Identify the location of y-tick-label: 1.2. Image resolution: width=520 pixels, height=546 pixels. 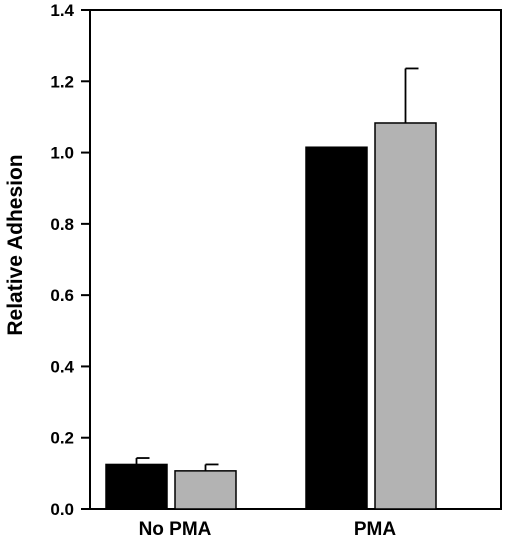
(62, 81).